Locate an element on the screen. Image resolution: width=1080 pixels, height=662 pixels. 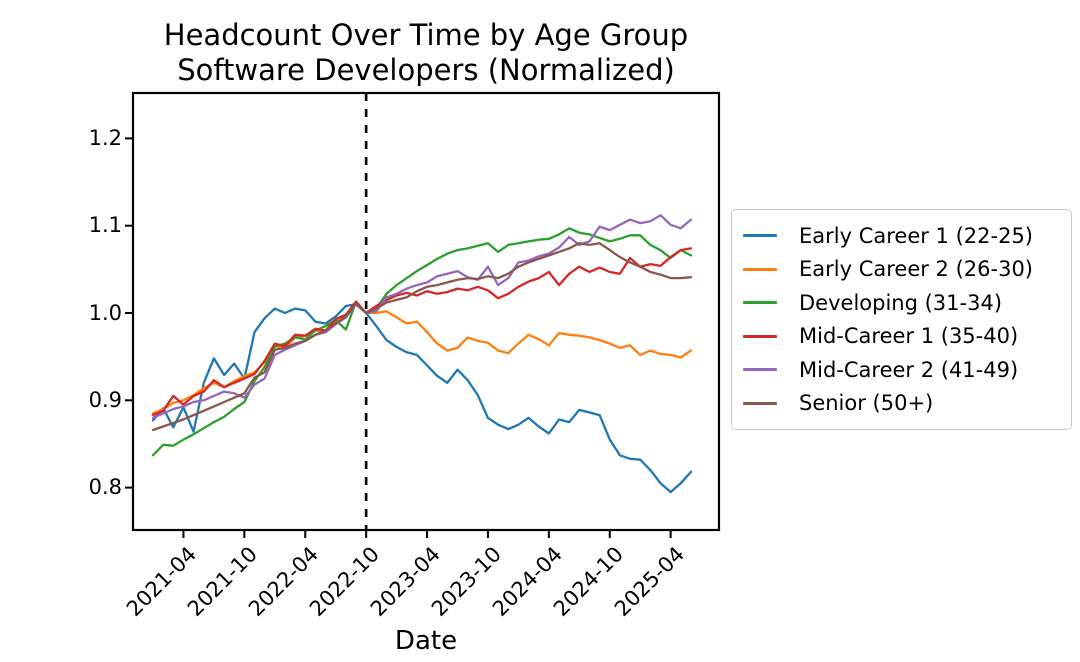
legend-line-swatch-orange is located at coordinates (760, 269).